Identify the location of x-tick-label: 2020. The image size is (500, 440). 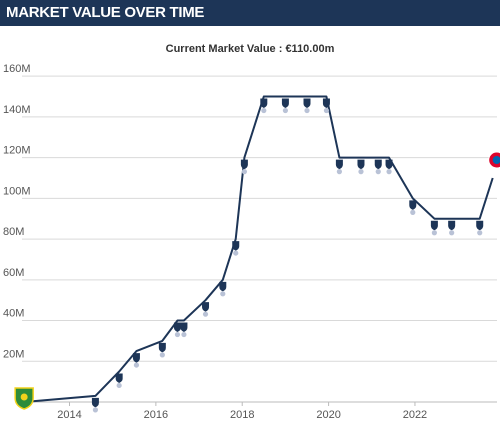
(328, 415).